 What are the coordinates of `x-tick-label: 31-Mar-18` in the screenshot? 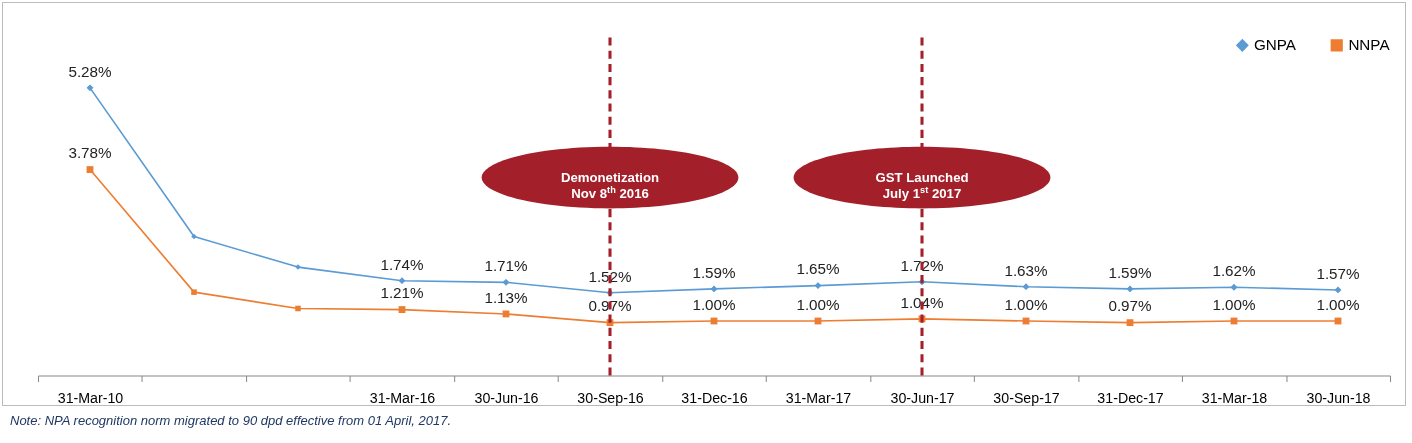 It's located at (1234, 398).